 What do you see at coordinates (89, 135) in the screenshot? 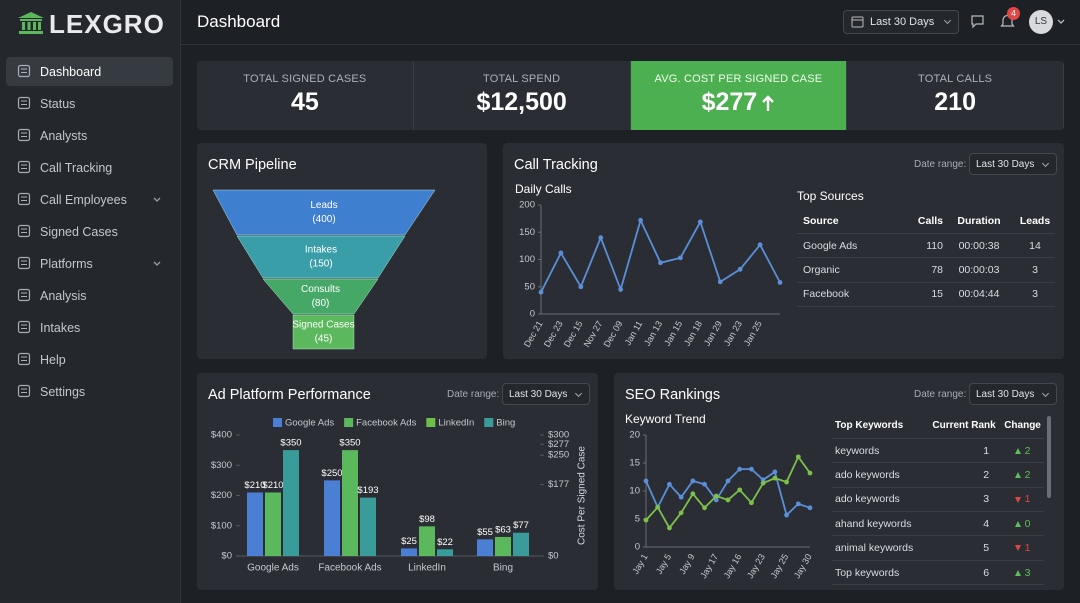
I see `nav-item: Analysts` at bounding box center [89, 135].